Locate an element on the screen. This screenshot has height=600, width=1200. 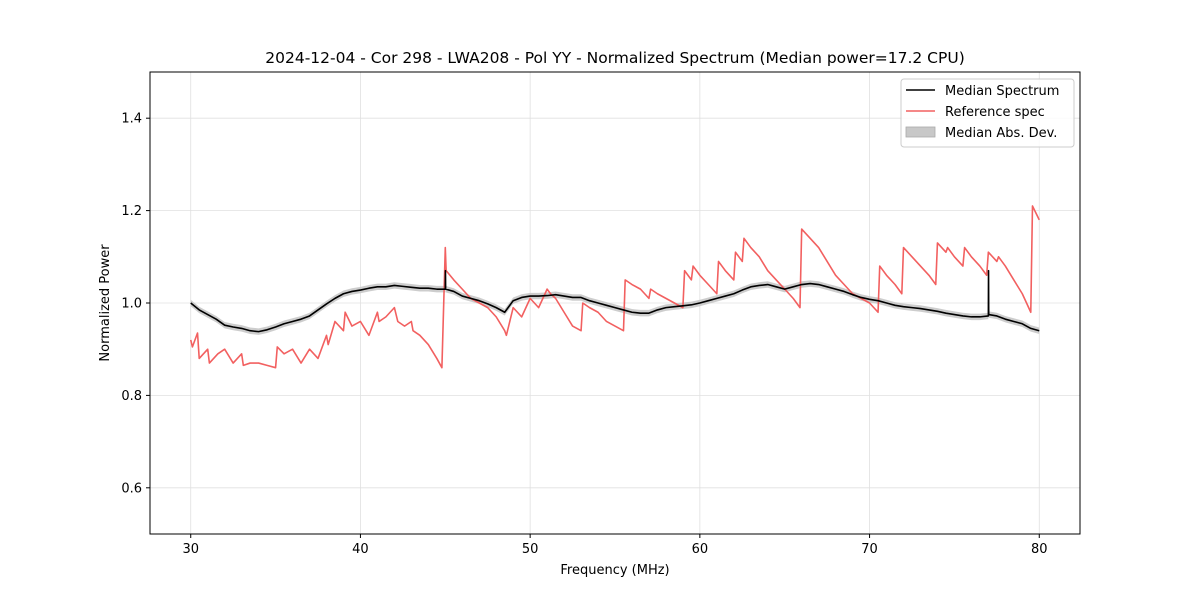
median-spectrum-line is located at coordinates (615, 301).